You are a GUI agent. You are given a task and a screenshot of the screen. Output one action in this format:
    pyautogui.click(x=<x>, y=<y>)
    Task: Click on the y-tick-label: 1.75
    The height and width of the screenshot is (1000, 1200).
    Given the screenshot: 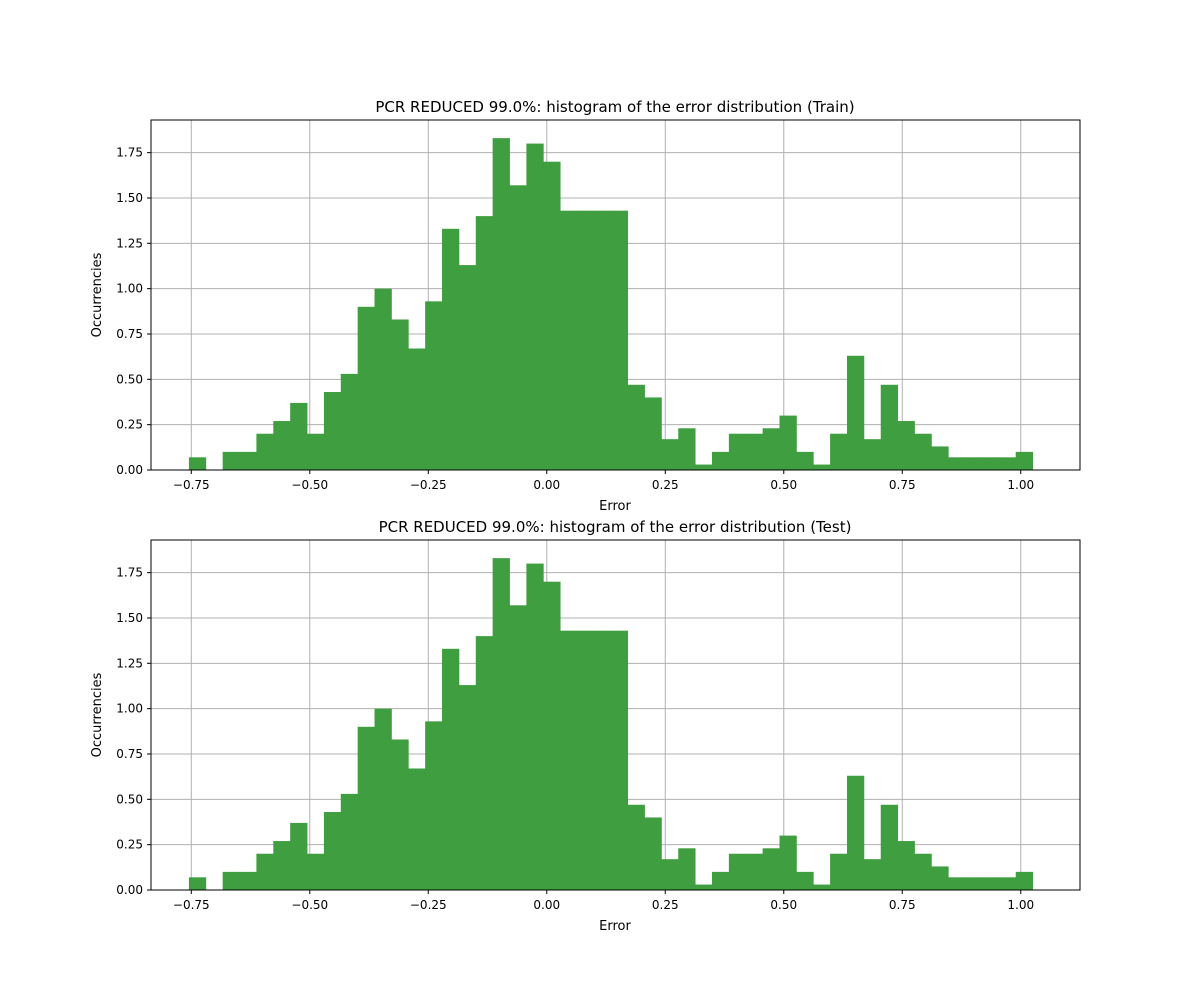 What is the action you would take?
    pyautogui.click(x=129, y=153)
    